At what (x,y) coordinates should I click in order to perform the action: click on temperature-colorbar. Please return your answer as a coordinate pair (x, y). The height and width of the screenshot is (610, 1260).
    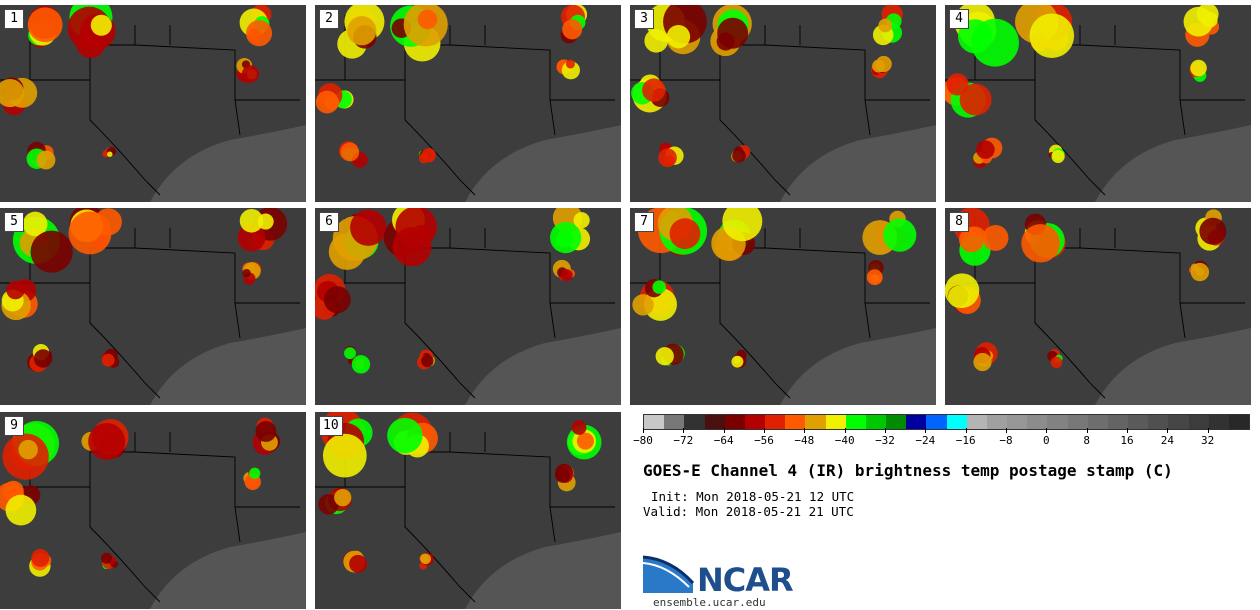
    Looking at the image, I should click on (946, 422).